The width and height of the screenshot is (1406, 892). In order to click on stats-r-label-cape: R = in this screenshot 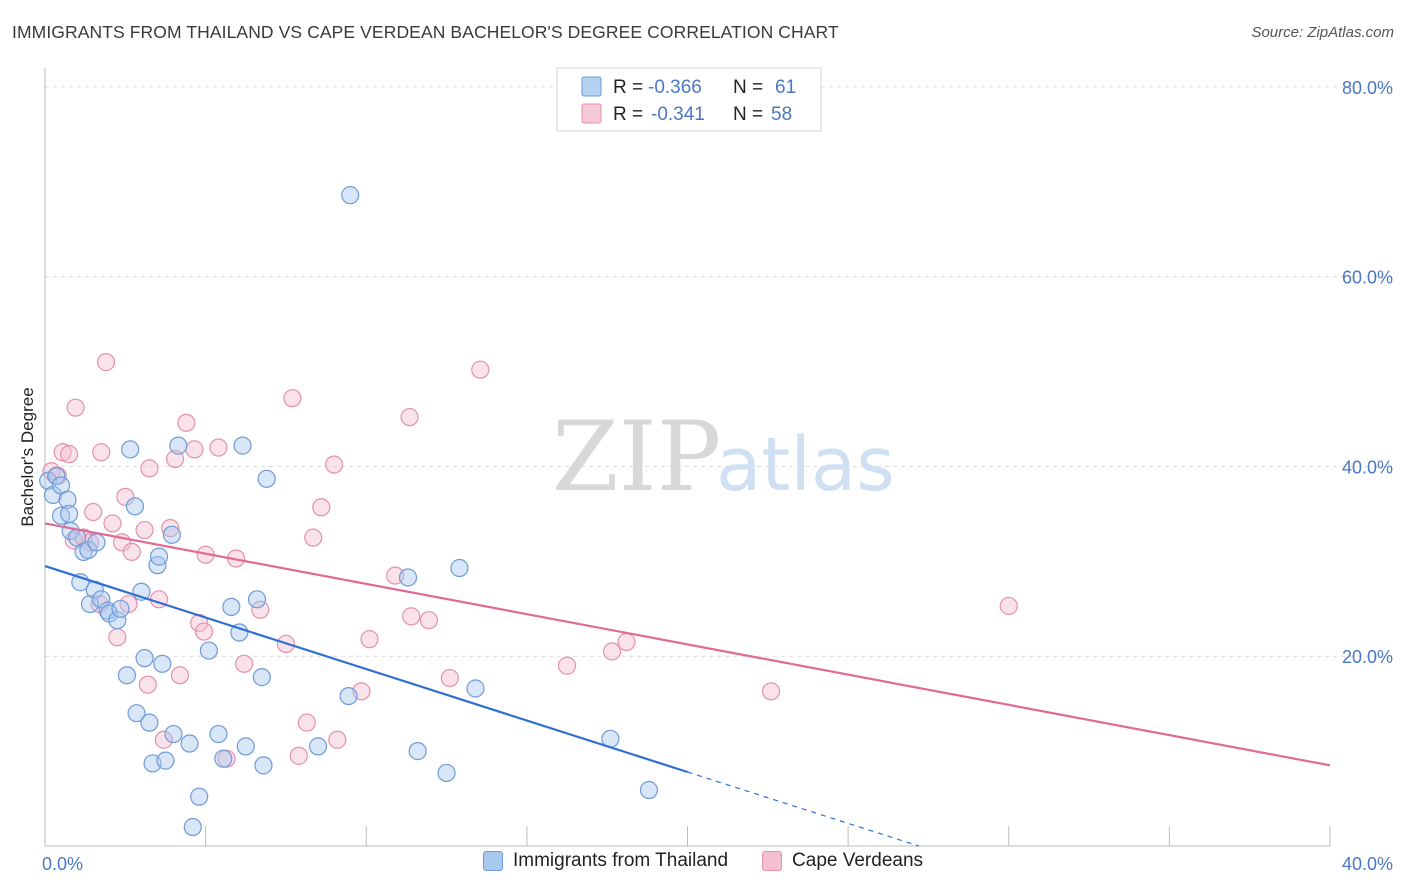, I will do `click(628, 114)`.